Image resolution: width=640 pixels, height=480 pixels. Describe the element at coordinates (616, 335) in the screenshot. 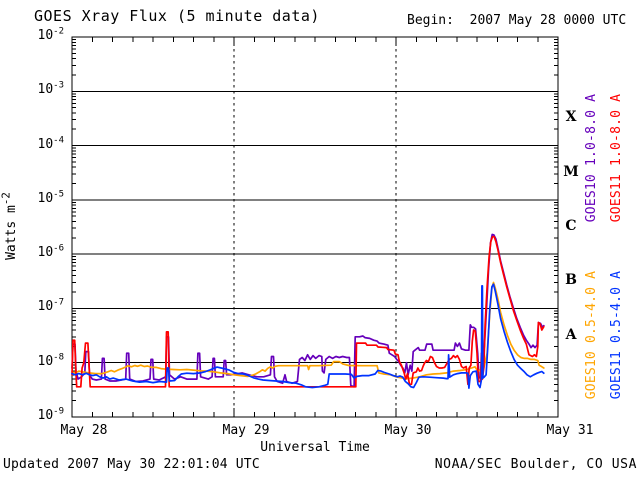

I see `legend-goes11-0-5-4-0-a: GOES11 0.5-4.0 A` at that location.